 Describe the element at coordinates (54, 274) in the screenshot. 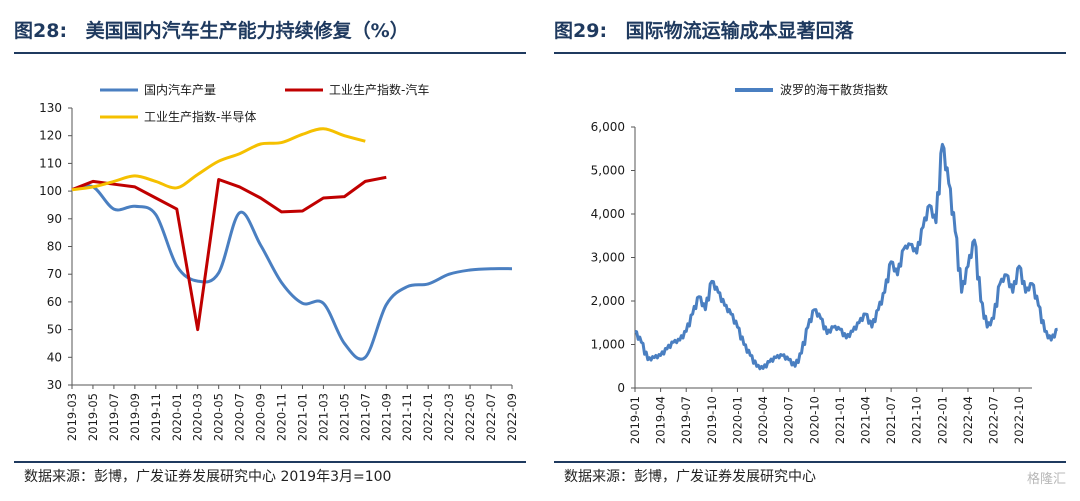

I see `y-tick-label: 70` at that location.